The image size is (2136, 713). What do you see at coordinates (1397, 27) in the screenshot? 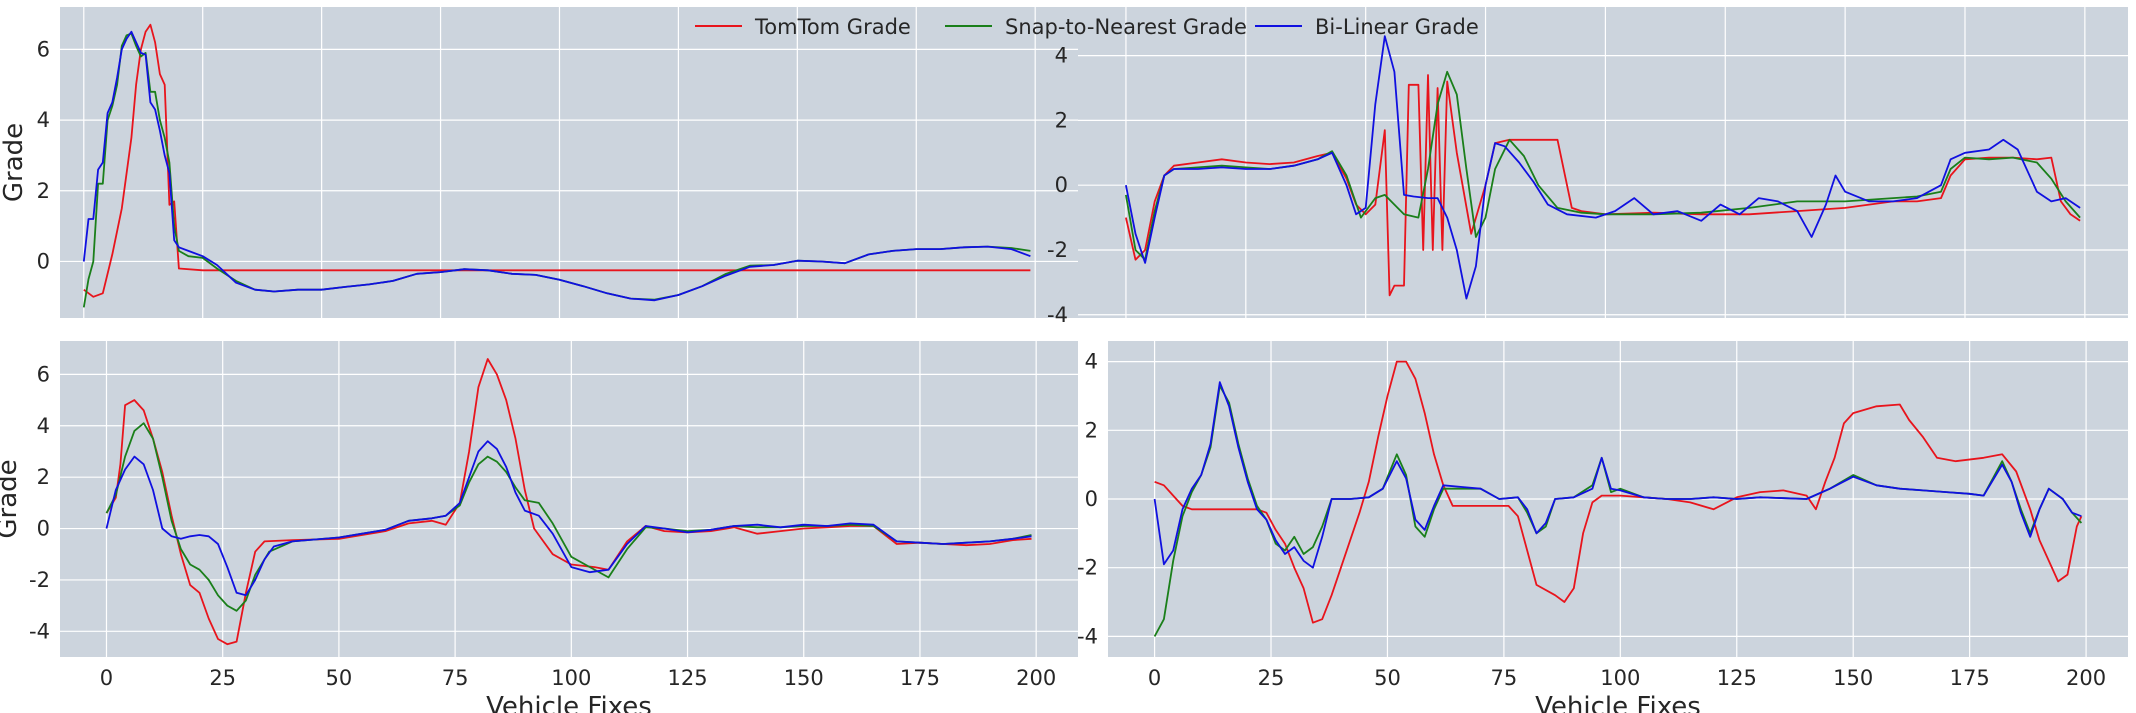
I see `legend-label-bilinear: Bi-Linear Grade` at bounding box center [1397, 27].